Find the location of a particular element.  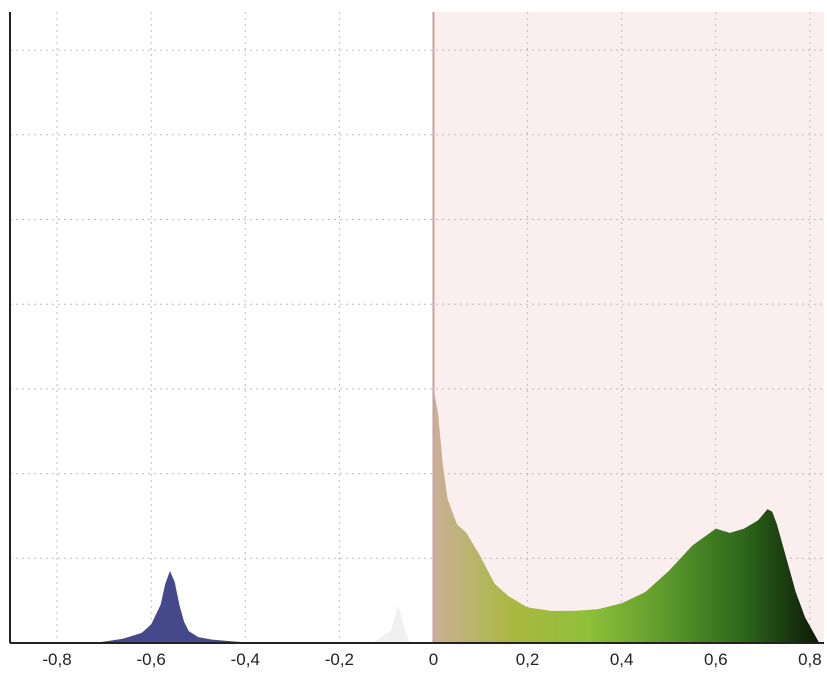

series-1-area is located at coordinates (391, 623).